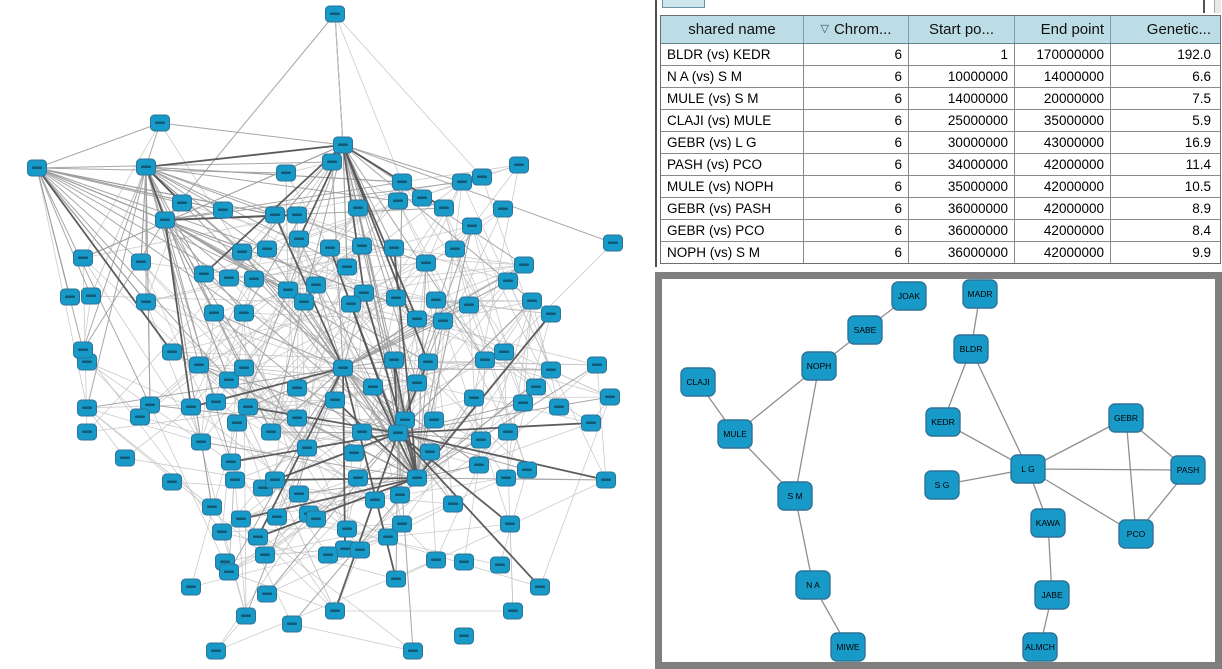  Describe the element at coordinates (940, 165) in the screenshot. I see `table-row: PASH (vs) PCO 6 34000000 42000000 11.4` at that location.